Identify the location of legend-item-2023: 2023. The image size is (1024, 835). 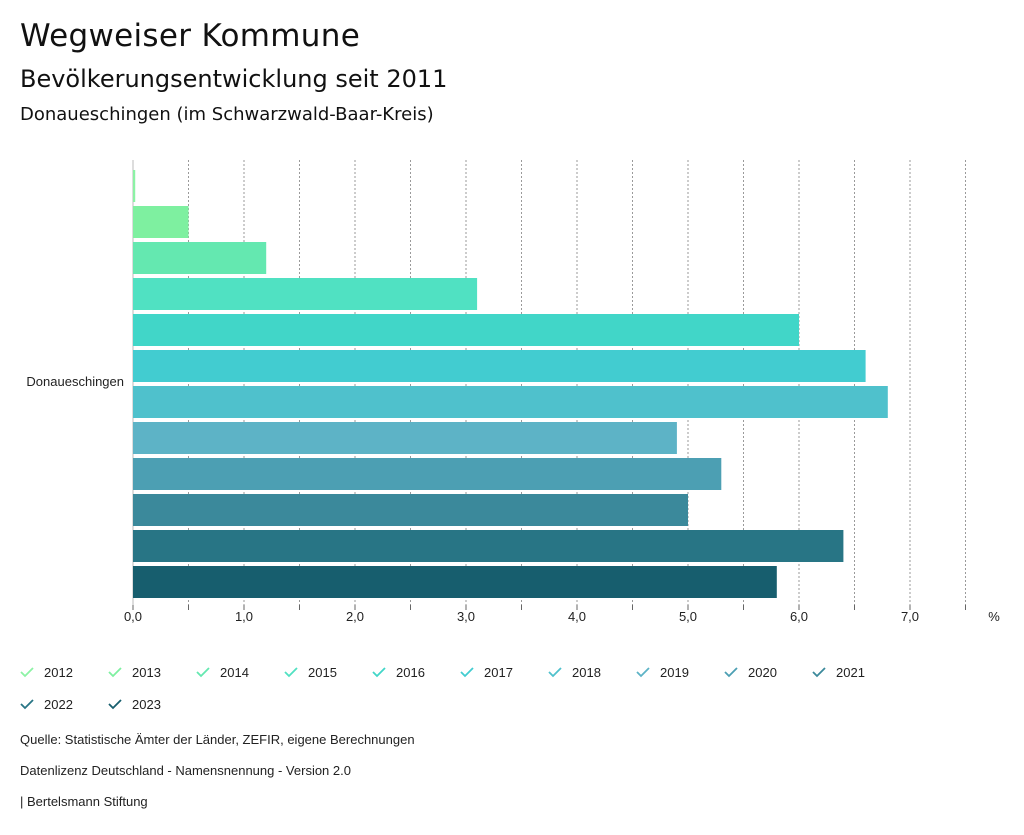
(152, 704).